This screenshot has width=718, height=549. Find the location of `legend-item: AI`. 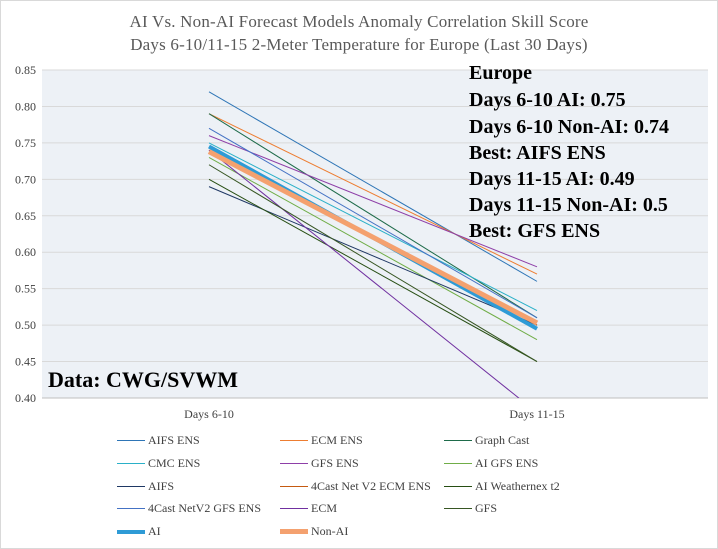

legend-item: AI is located at coordinates (139, 531).